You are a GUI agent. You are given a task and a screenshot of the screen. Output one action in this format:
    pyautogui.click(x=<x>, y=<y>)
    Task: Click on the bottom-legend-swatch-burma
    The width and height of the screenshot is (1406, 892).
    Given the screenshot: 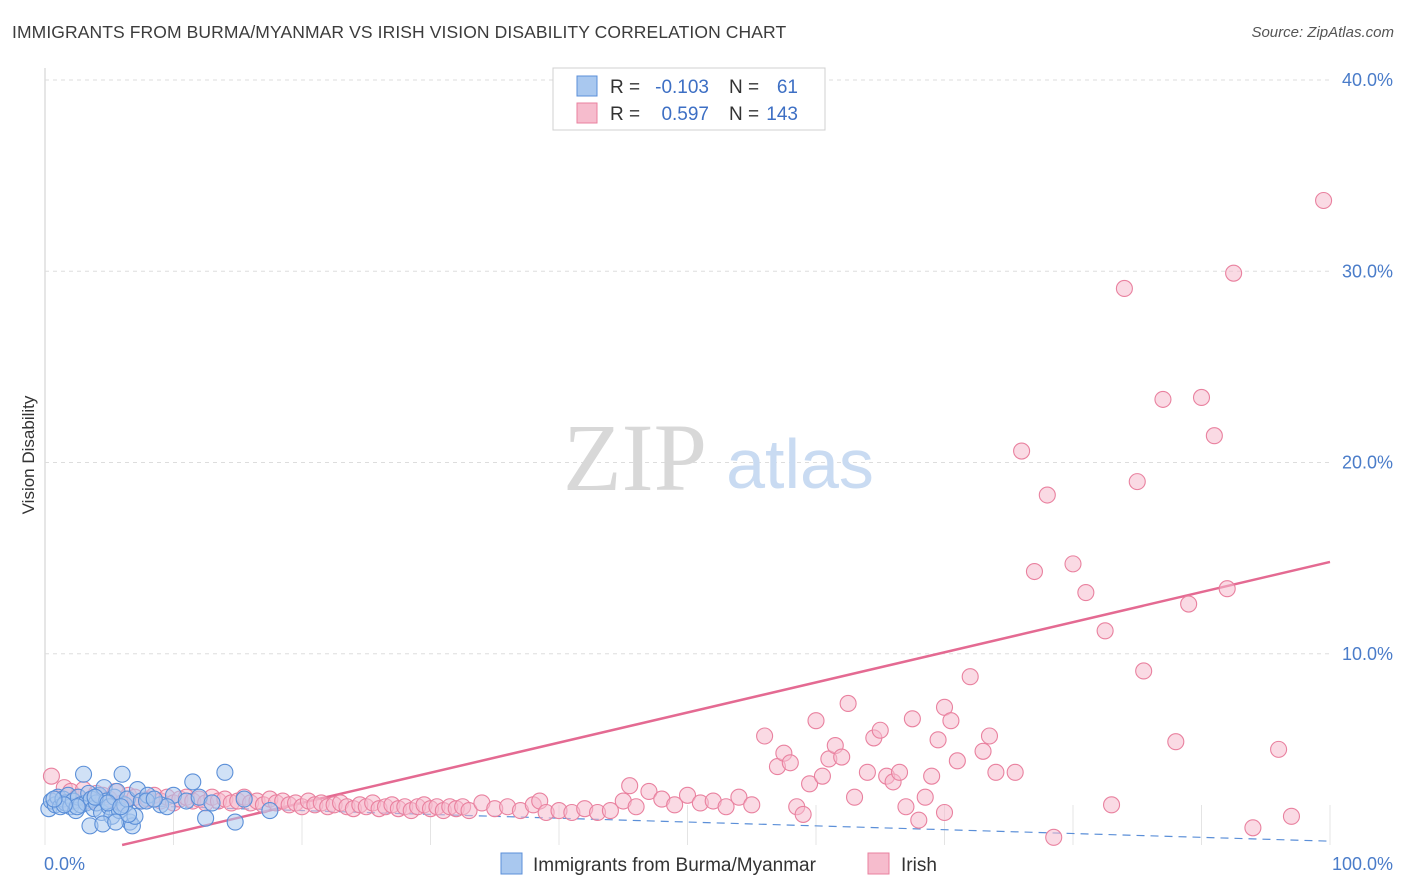 What is the action you would take?
    pyautogui.click(x=511, y=863)
    